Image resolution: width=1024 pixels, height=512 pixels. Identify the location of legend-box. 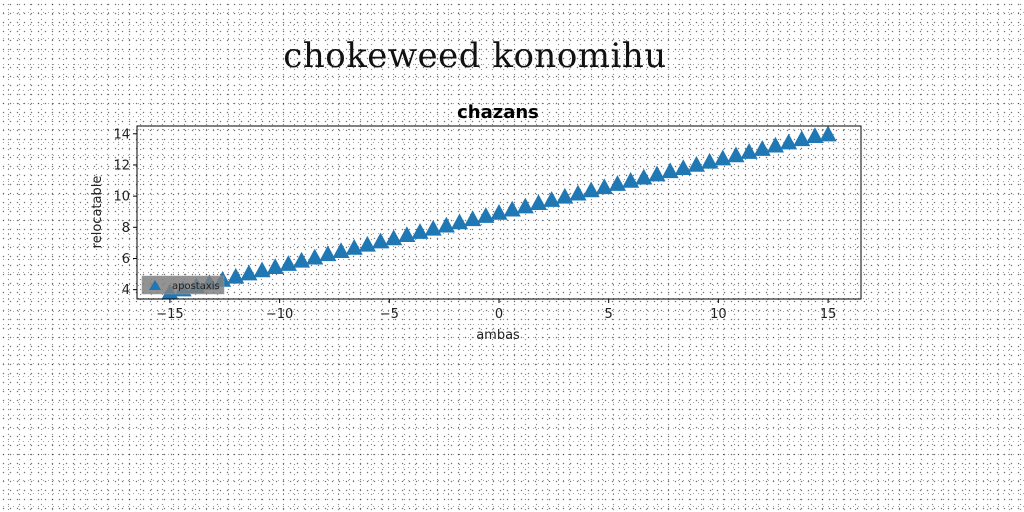
(183, 285).